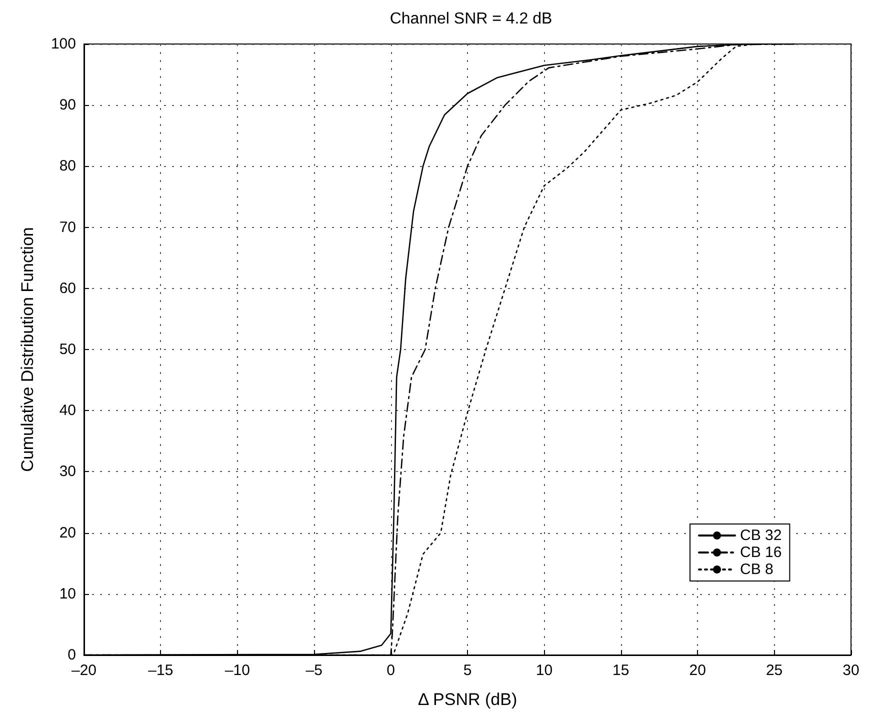 The height and width of the screenshot is (719, 877). I want to click on x-tick-label: 10, so click(544, 670).